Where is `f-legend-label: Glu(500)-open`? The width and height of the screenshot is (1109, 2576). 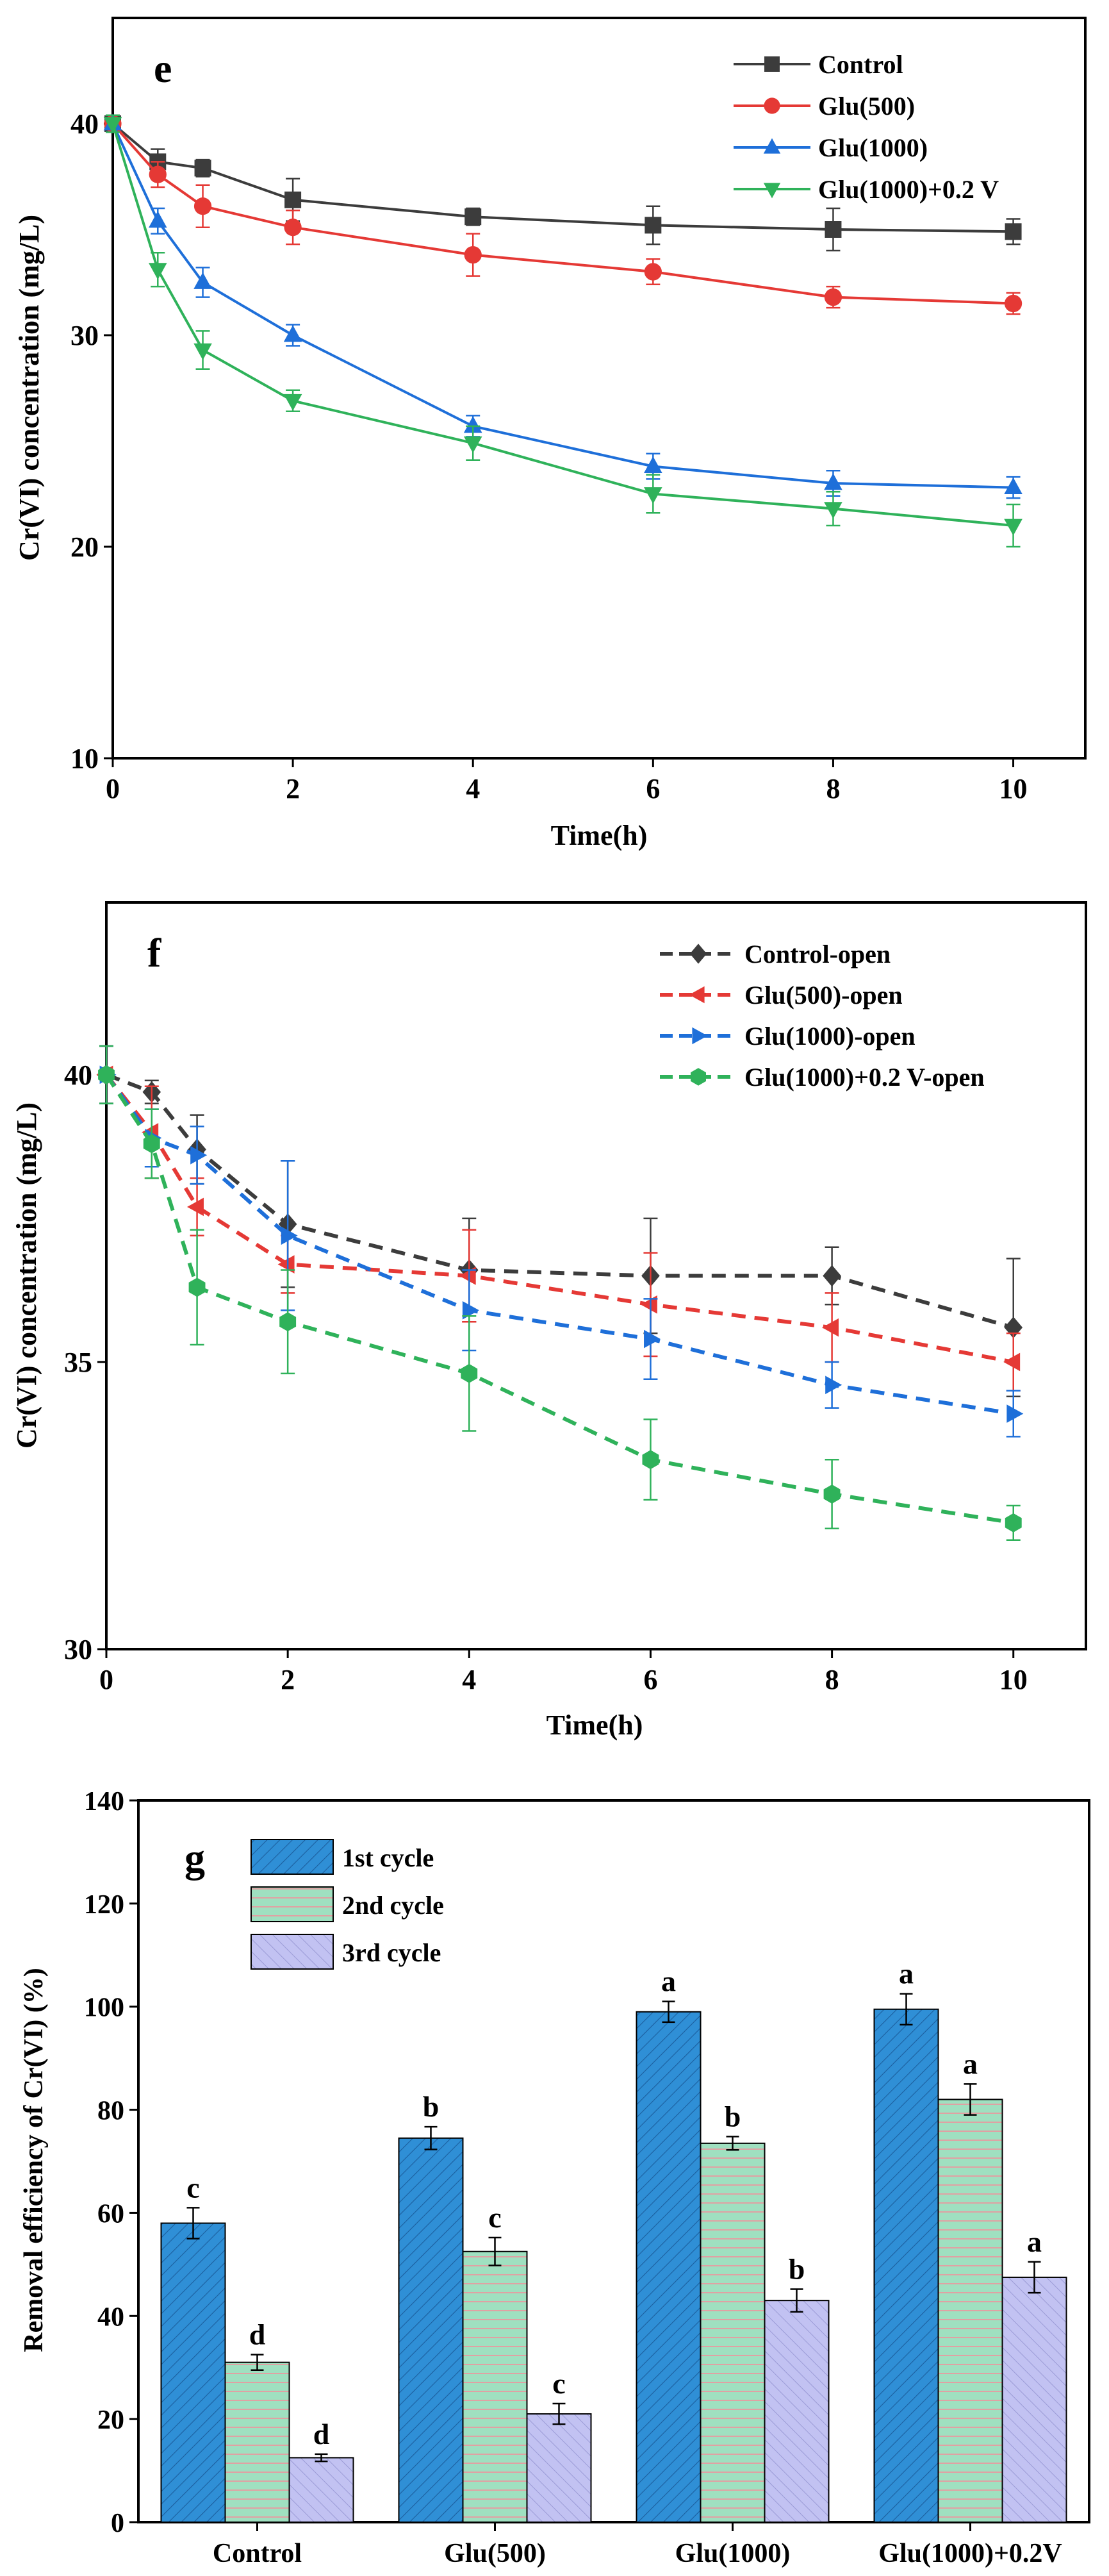
f-legend-label: Glu(500)-open is located at coordinates (823, 996).